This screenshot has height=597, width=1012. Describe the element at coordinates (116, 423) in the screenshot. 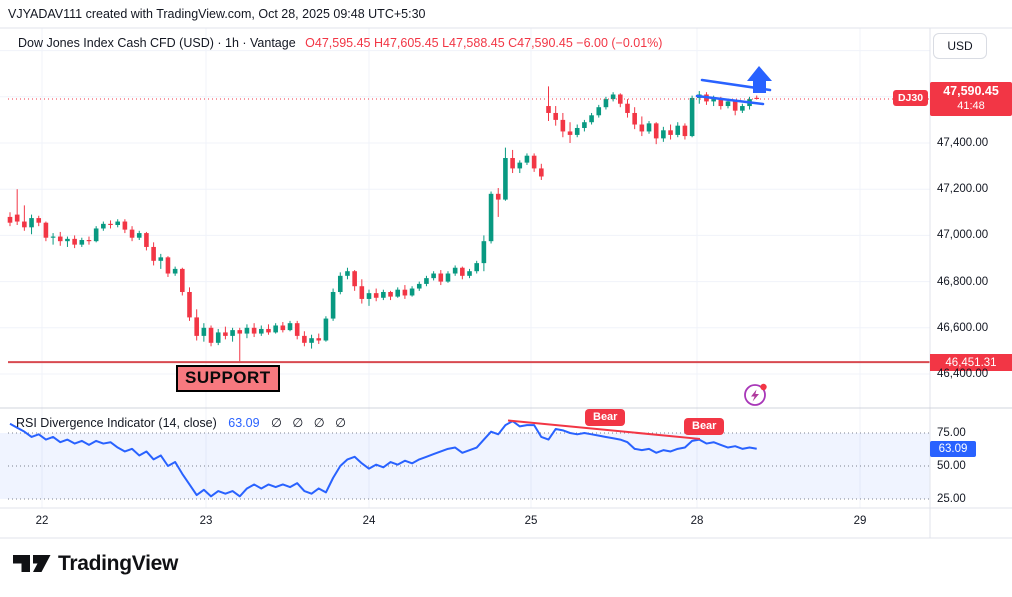

I see `rsi-title: RSI Divergence Indicator (14, close)` at that location.